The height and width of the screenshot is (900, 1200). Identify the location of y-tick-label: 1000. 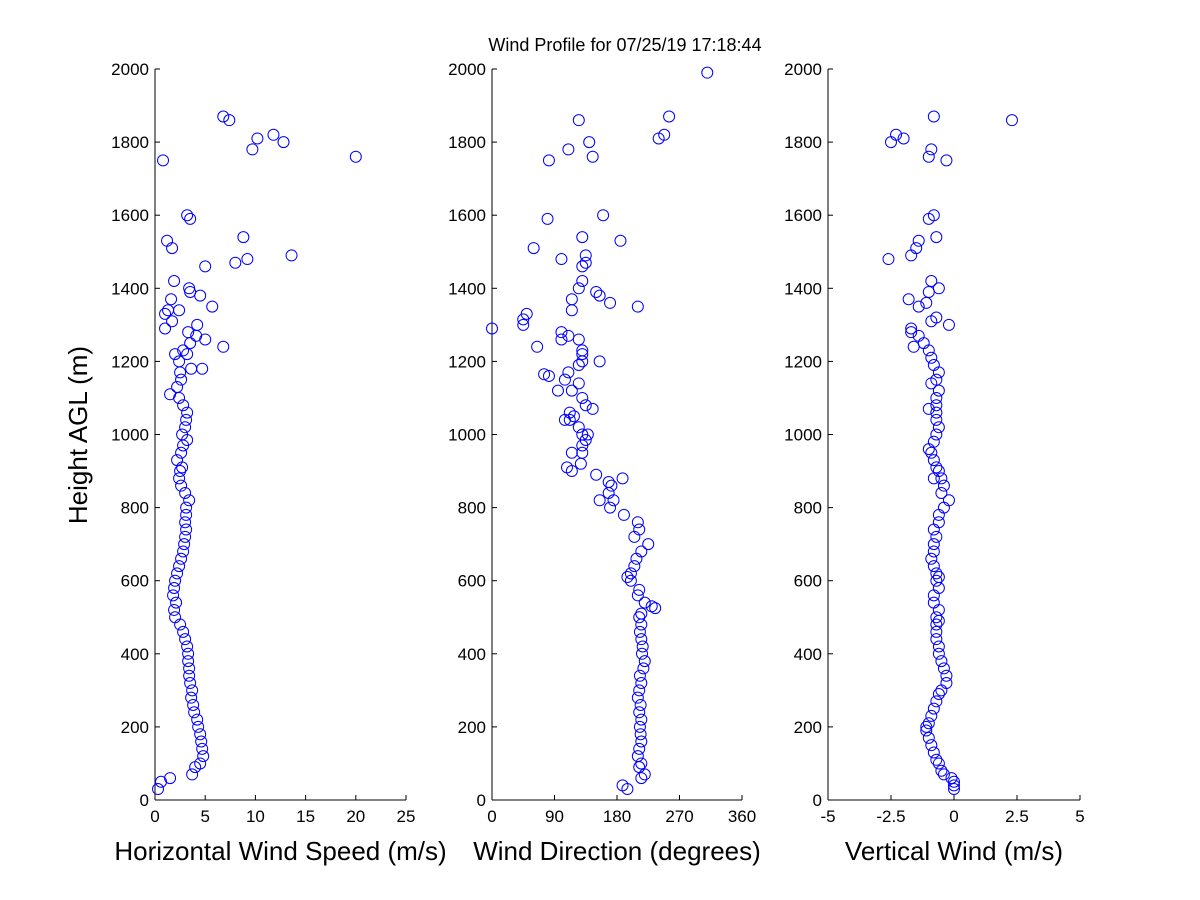
(467, 435).